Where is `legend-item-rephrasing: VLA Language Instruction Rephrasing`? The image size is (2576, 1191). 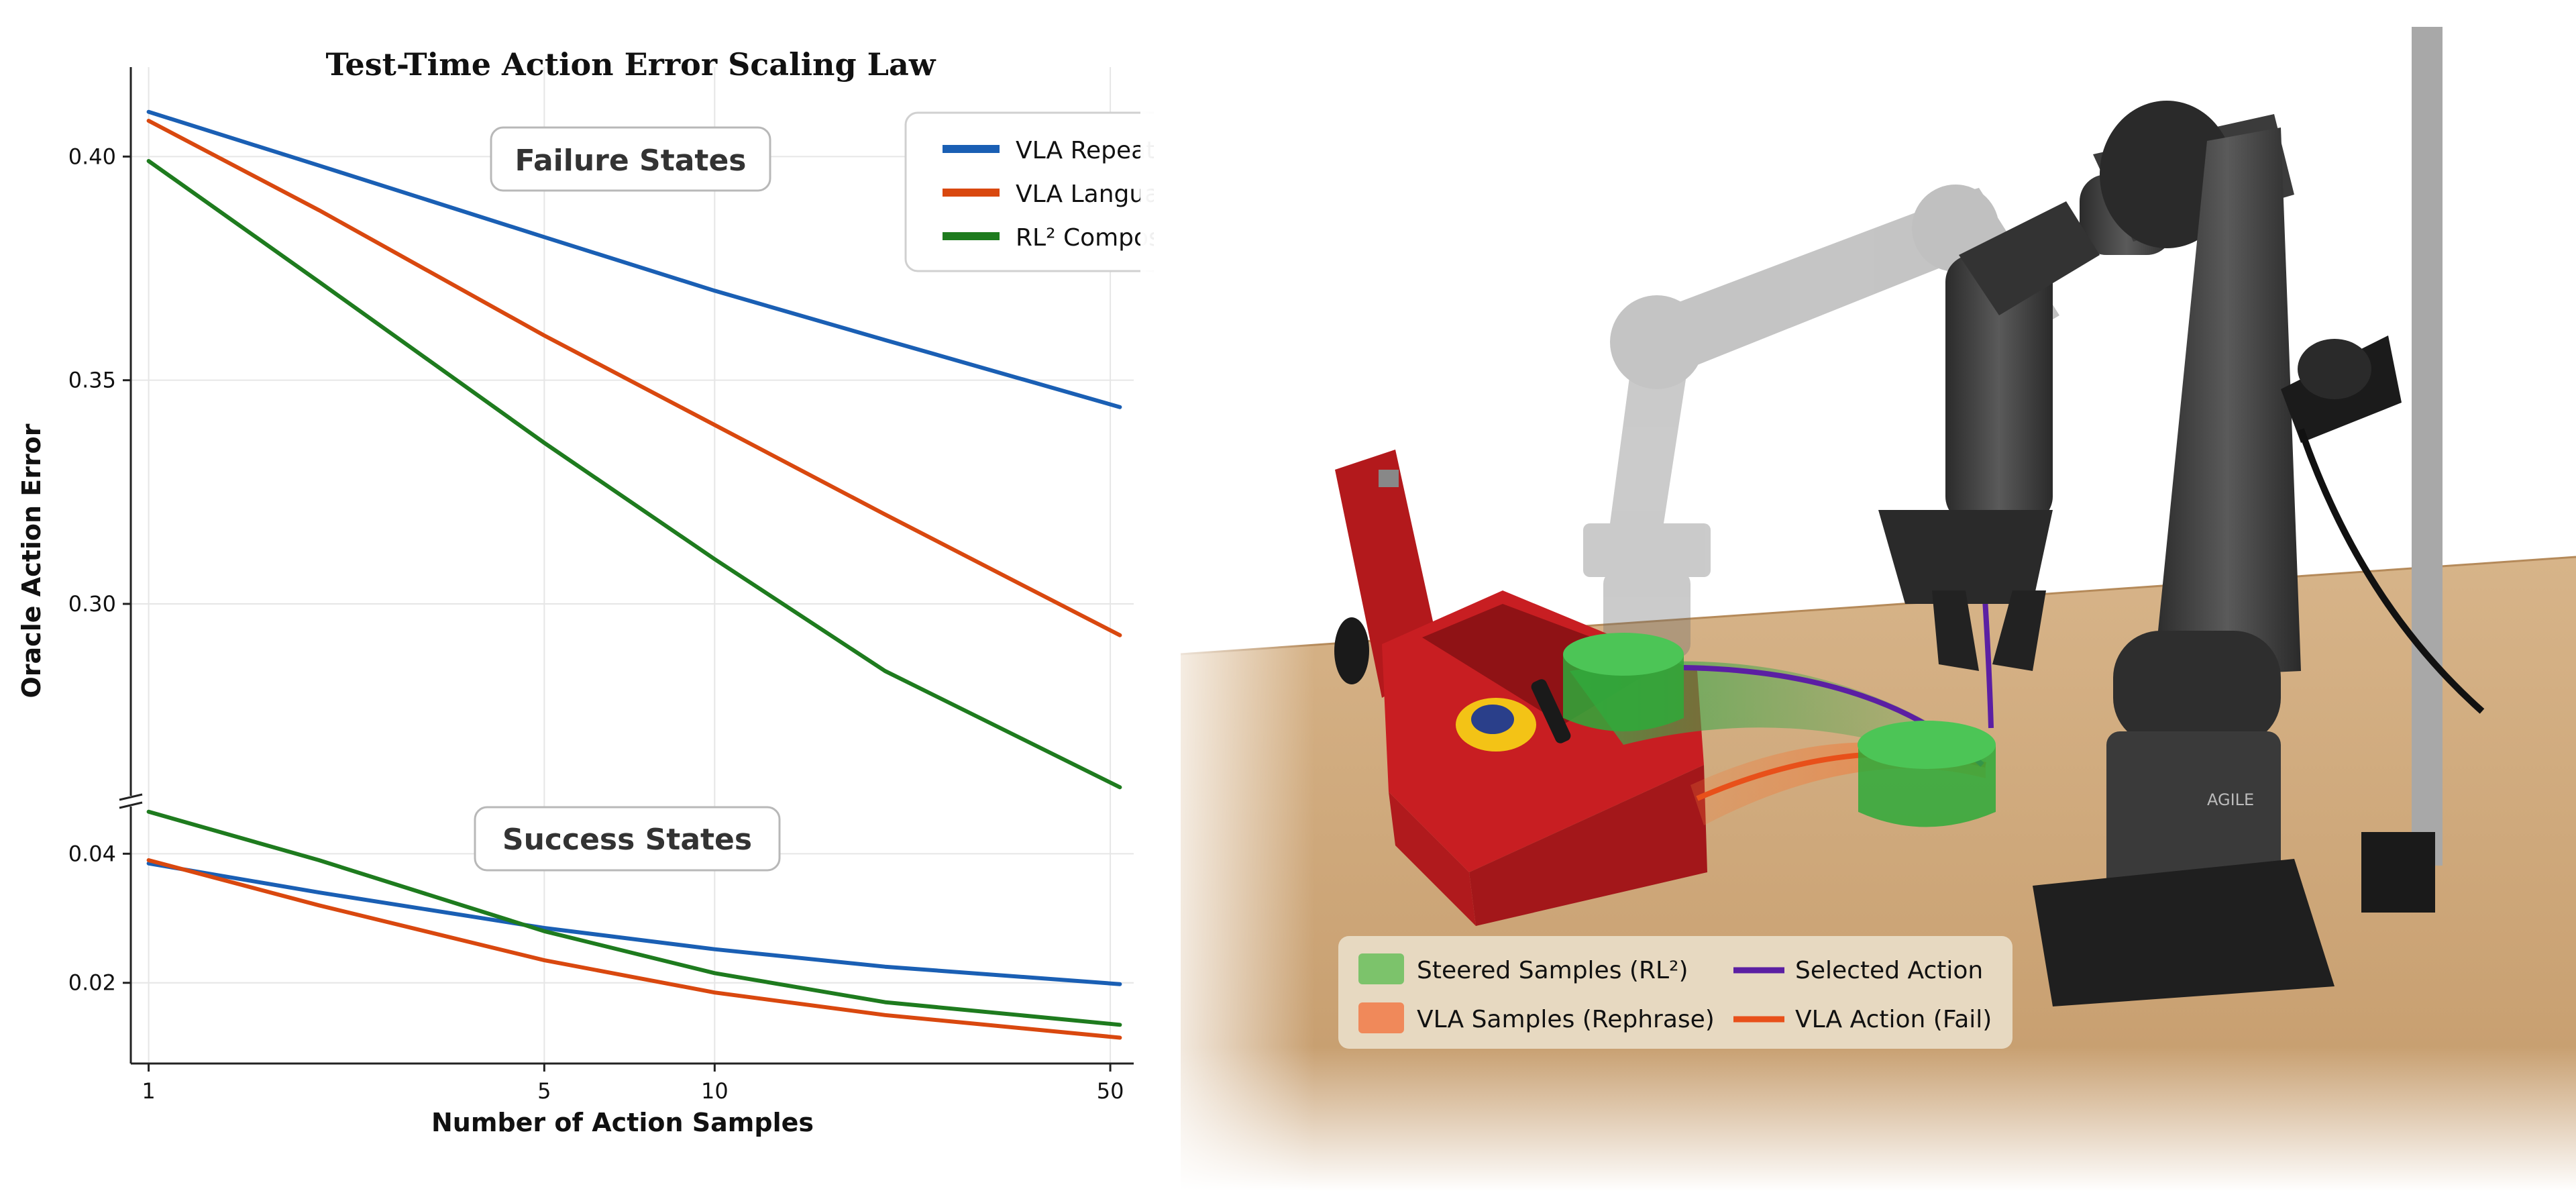 legend-item-rephrasing: VLA Language Instruction Rephrasing is located at coordinates (1048, 194).